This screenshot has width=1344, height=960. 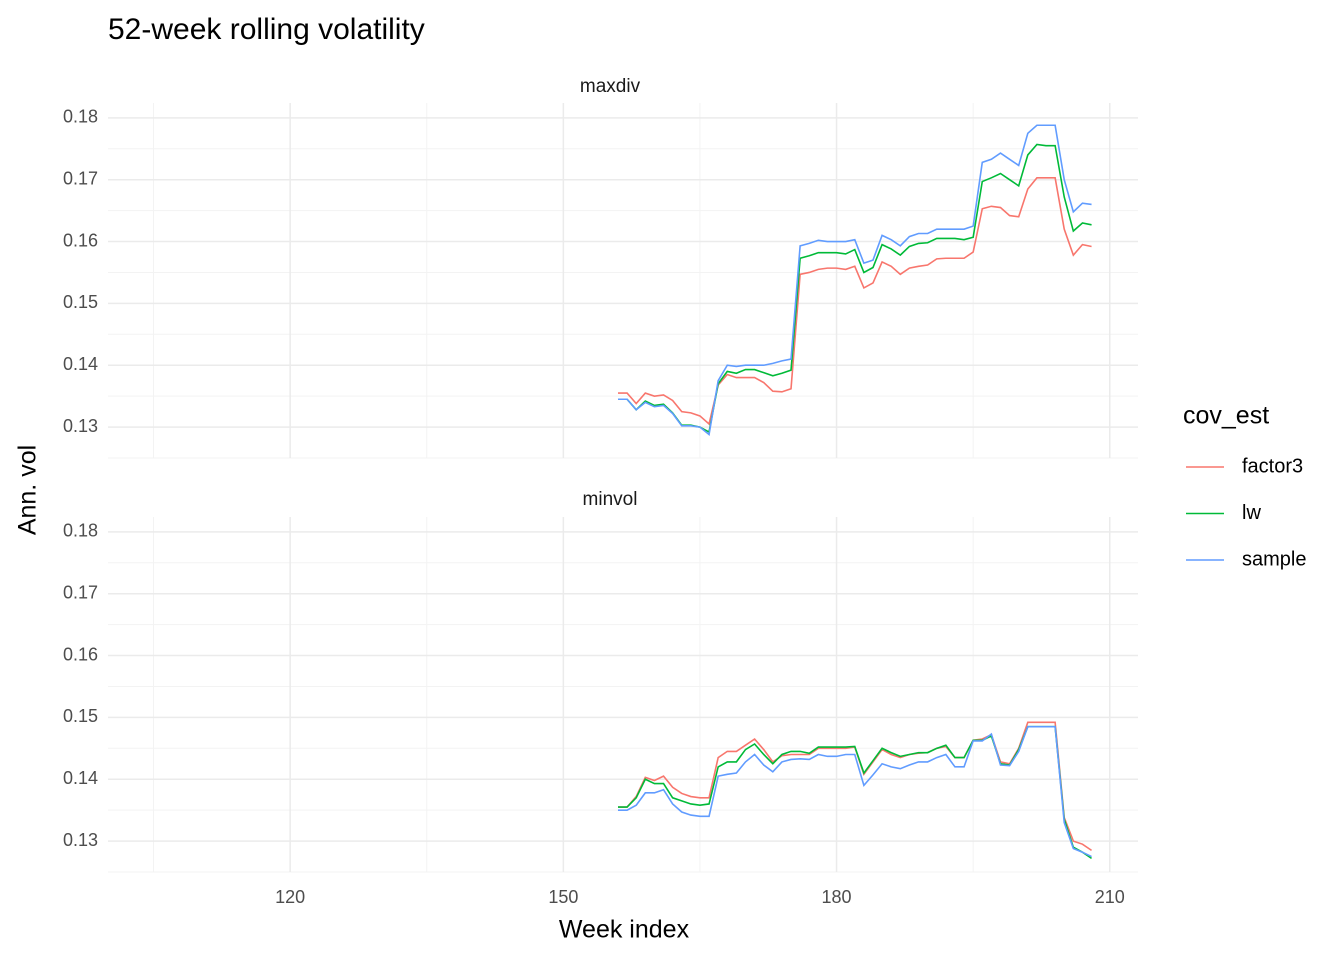 What do you see at coordinates (837, 897) in the screenshot?
I see `x-tick-label: 180` at bounding box center [837, 897].